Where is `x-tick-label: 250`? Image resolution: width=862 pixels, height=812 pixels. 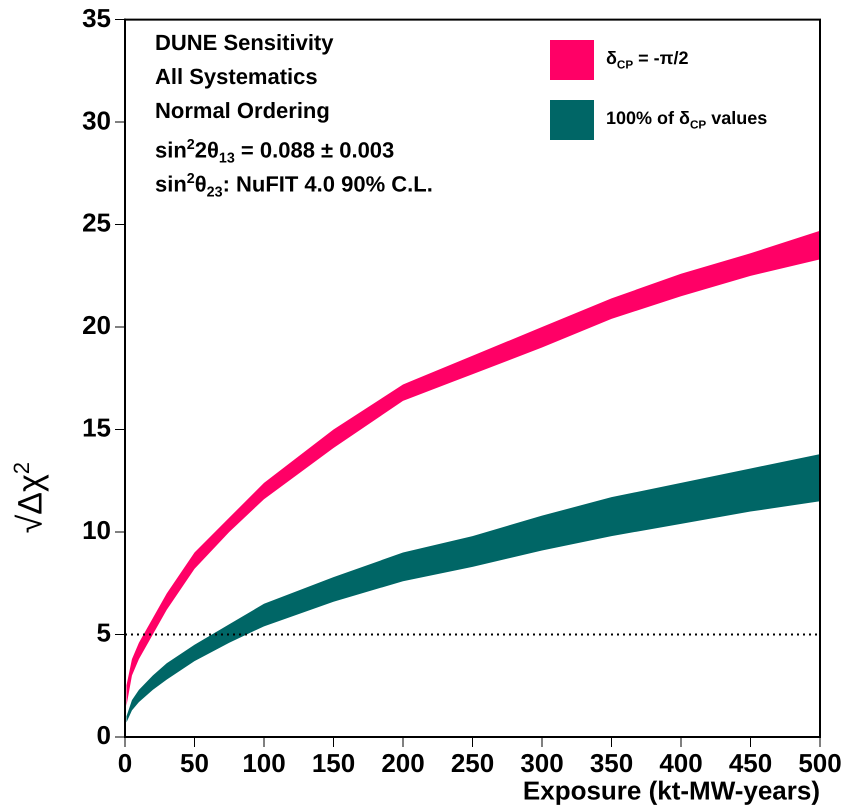 x-tick-label: 250 is located at coordinates (472, 763).